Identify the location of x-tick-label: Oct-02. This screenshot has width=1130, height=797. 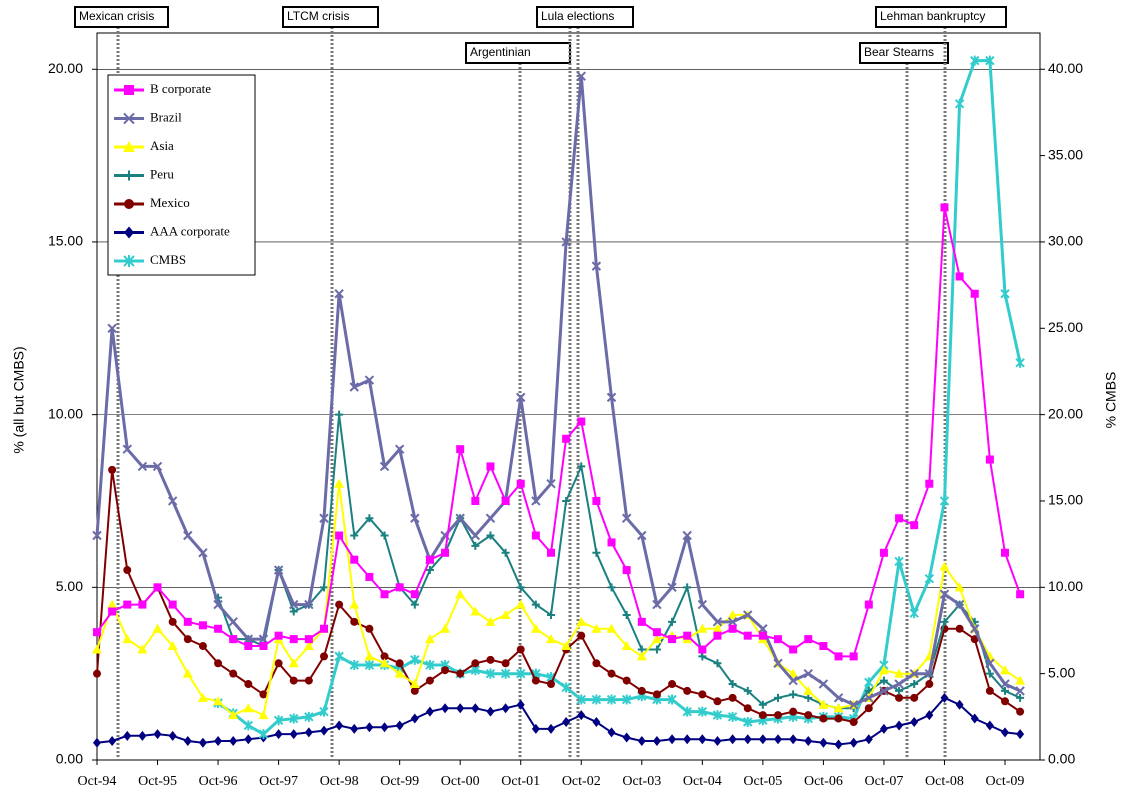
(581, 781).